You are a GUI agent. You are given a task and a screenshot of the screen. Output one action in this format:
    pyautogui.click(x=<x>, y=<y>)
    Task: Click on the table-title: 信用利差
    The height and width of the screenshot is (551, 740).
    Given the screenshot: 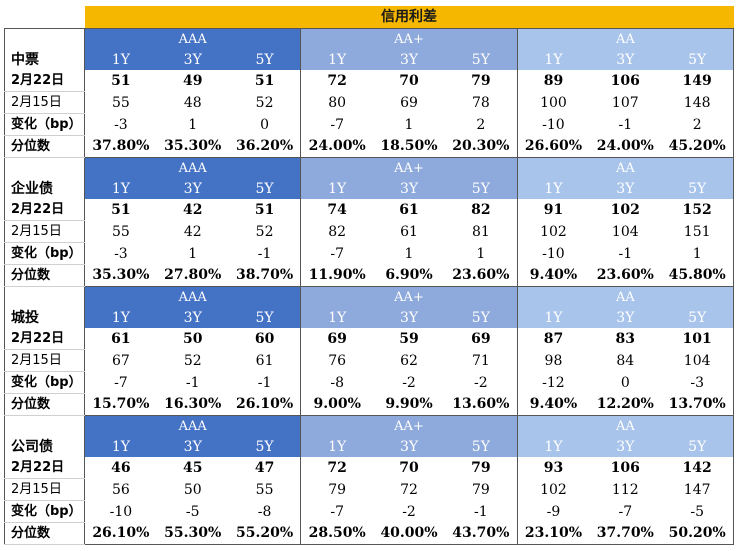 What is the action you would take?
    pyautogui.click(x=409, y=17)
    